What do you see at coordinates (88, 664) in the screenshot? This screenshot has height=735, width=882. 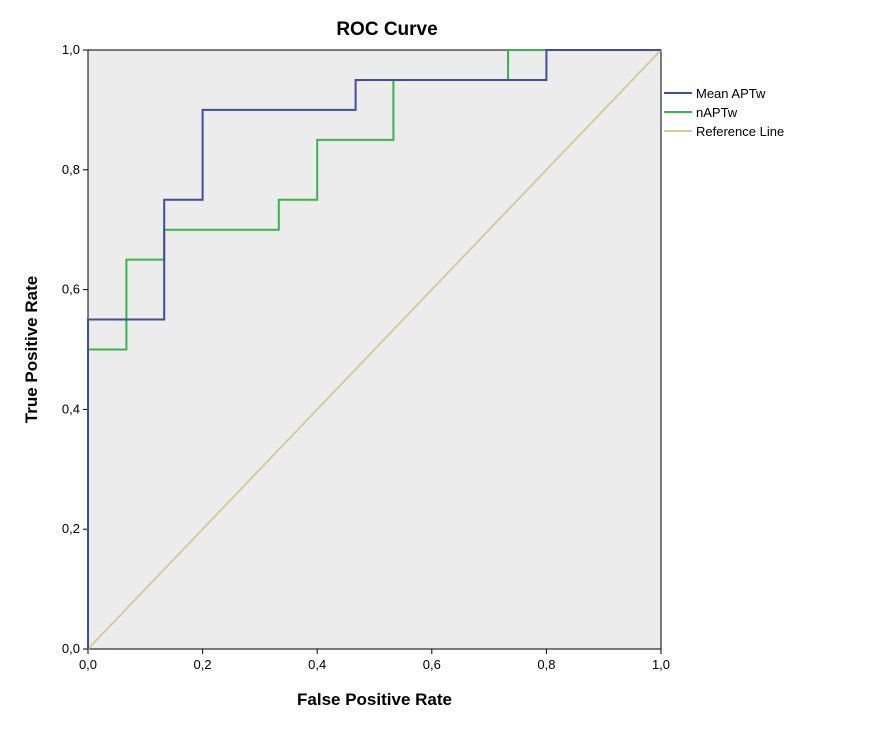 I see `x-tick-label: 0,0` at bounding box center [88, 664].